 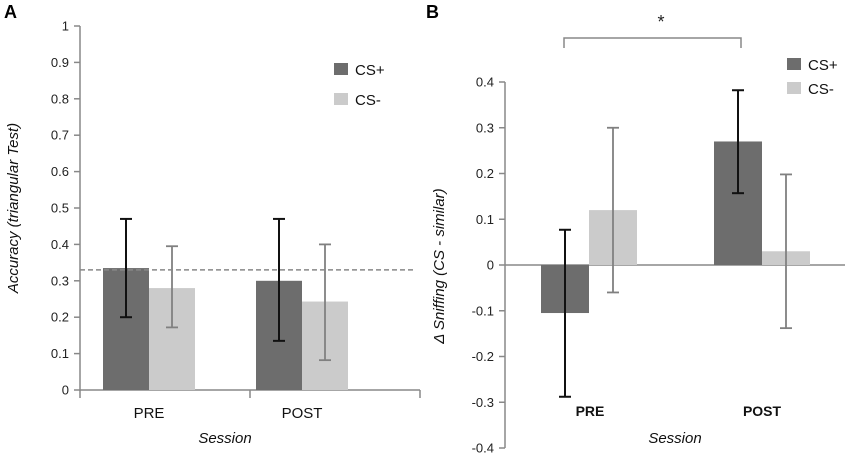 I want to click on panel-a-category-pre: PRE, so click(x=149, y=413).